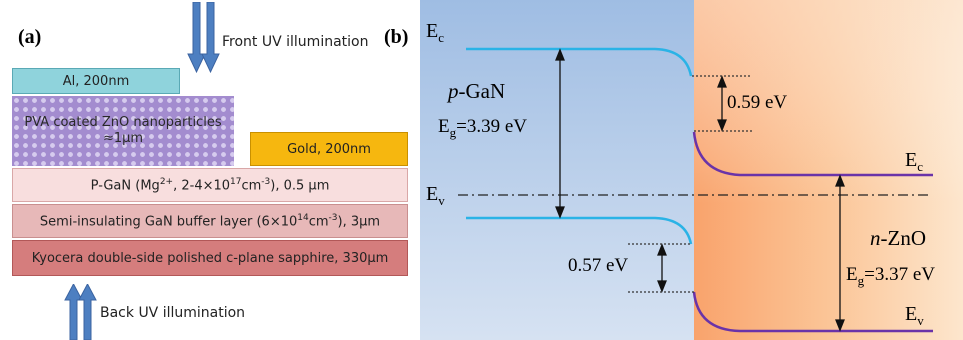  Describe the element at coordinates (295, 42) in the screenshot. I see `front-illumination-label: Front UV illumination` at that location.